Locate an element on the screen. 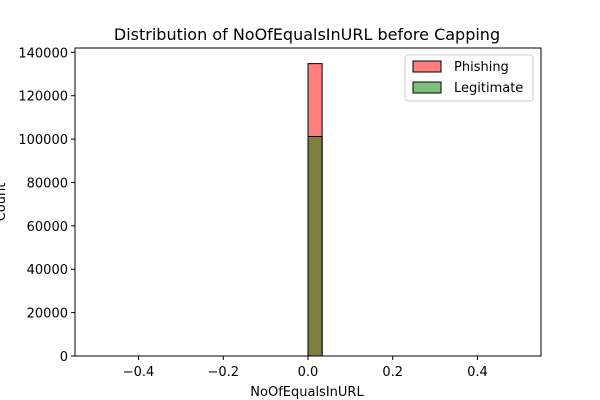 This screenshot has width=600, height=400. y-tick-label: 80000 is located at coordinates (47, 183).